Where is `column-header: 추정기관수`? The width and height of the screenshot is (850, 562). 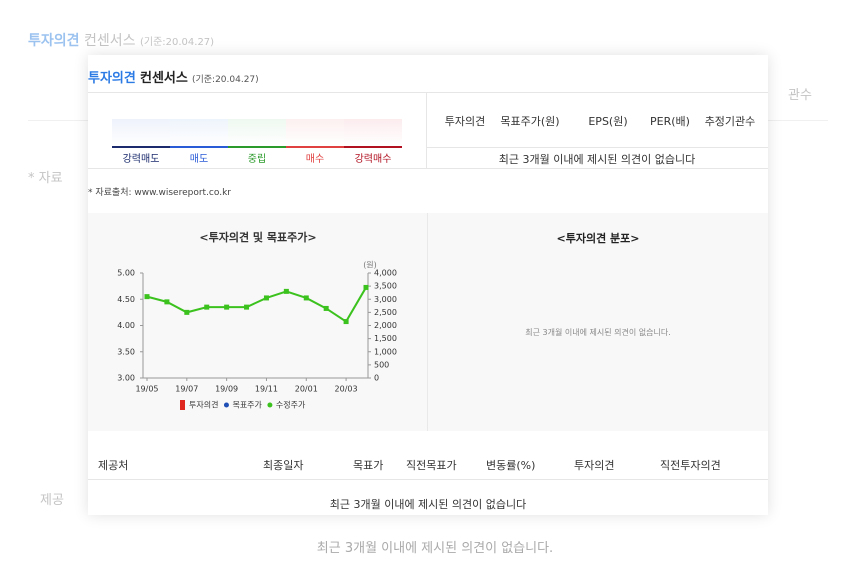 column-header: 추정기관수 is located at coordinates (730, 121).